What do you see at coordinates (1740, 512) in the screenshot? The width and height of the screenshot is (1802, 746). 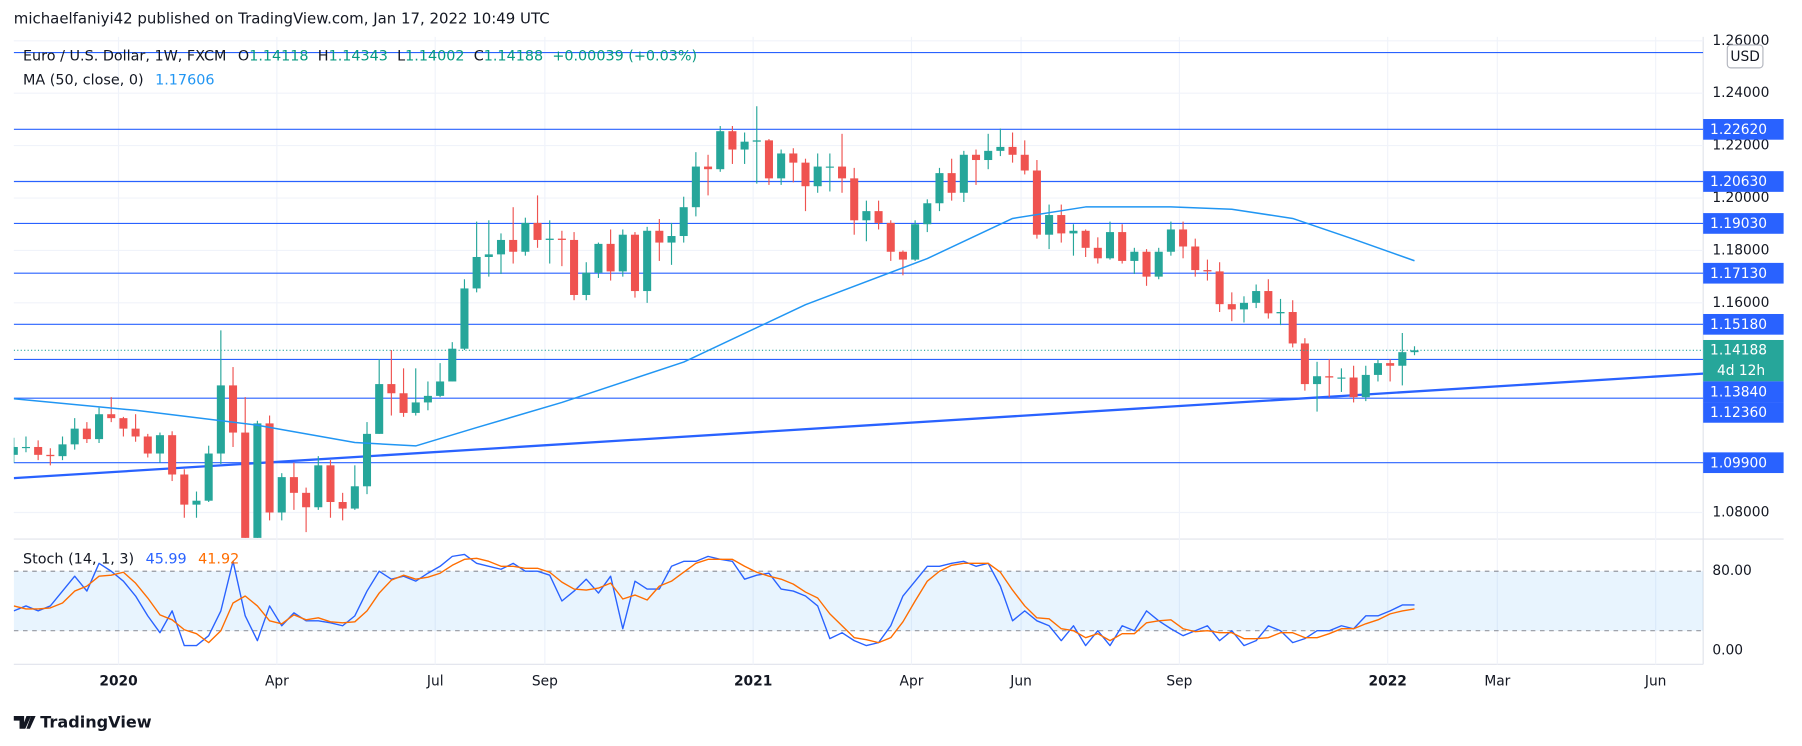 I see `y-tick-label: 1.08000` at bounding box center [1740, 512].